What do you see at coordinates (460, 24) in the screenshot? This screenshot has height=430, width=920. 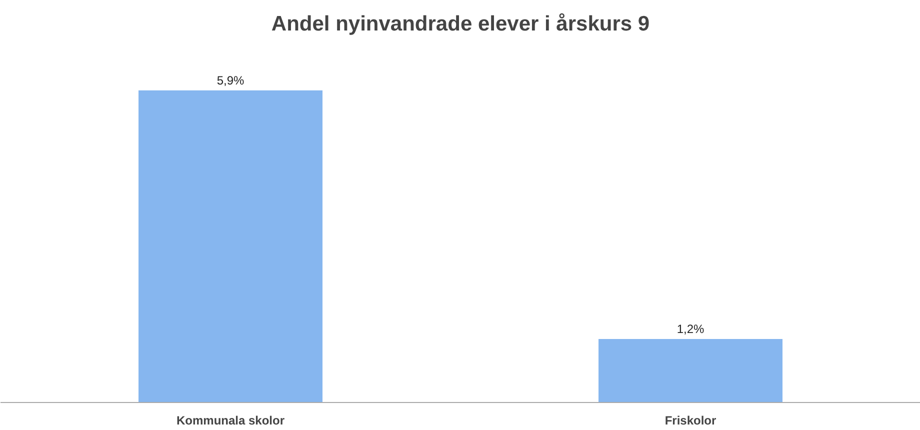 I see `chart-title: Andel nyinvandrade elever i årskurs 9` at bounding box center [460, 24].